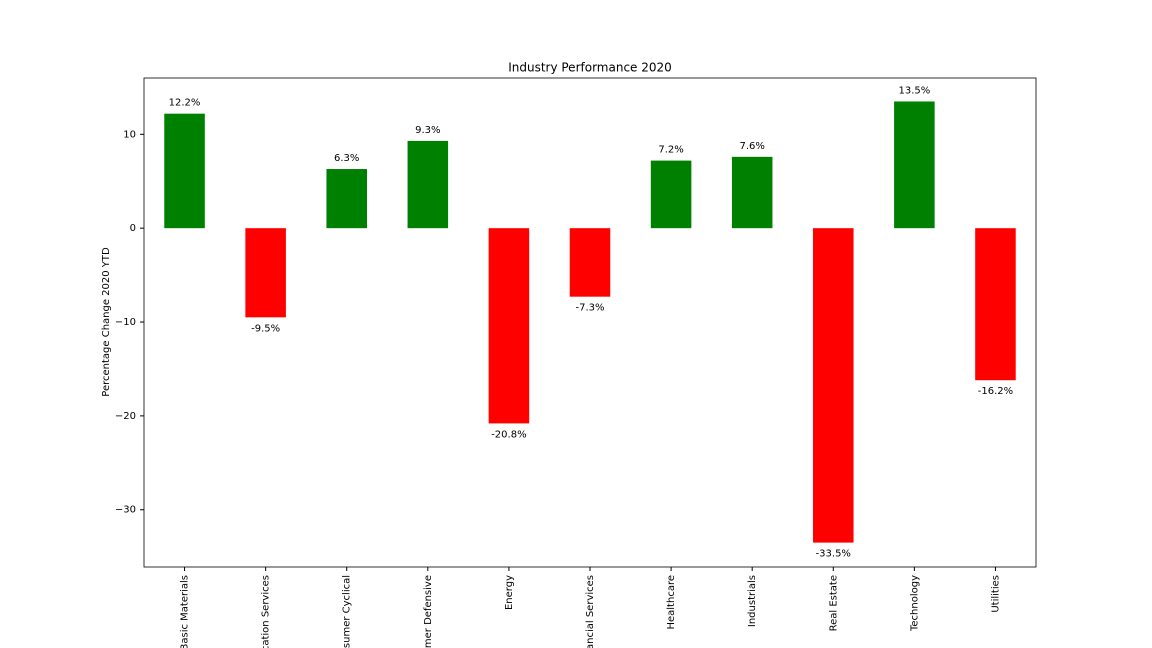  Describe the element at coordinates (833, 603) in the screenshot. I see `x-tick-label: Real Estate` at that location.